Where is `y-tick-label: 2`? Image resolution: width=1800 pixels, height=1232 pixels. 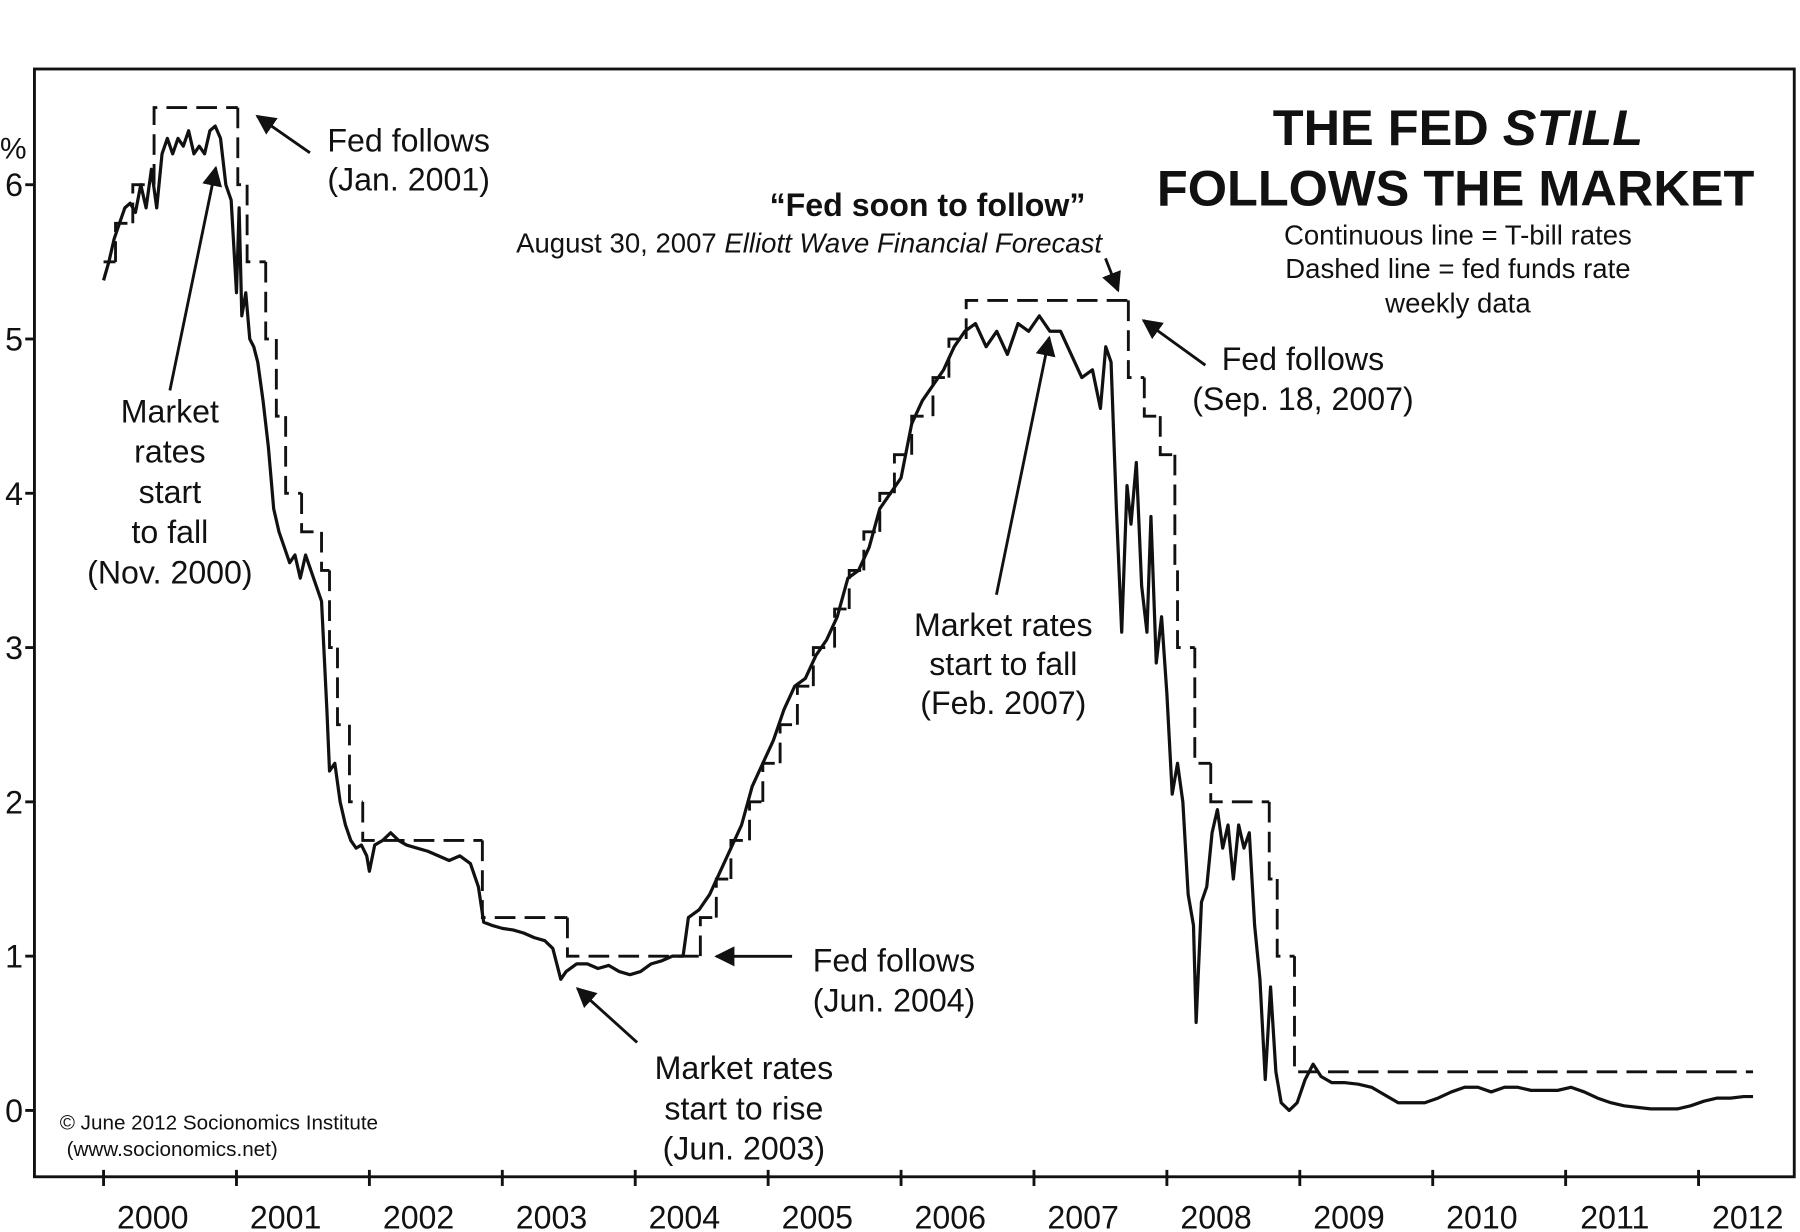 y-tick-label: 2 is located at coordinates (14, 802).